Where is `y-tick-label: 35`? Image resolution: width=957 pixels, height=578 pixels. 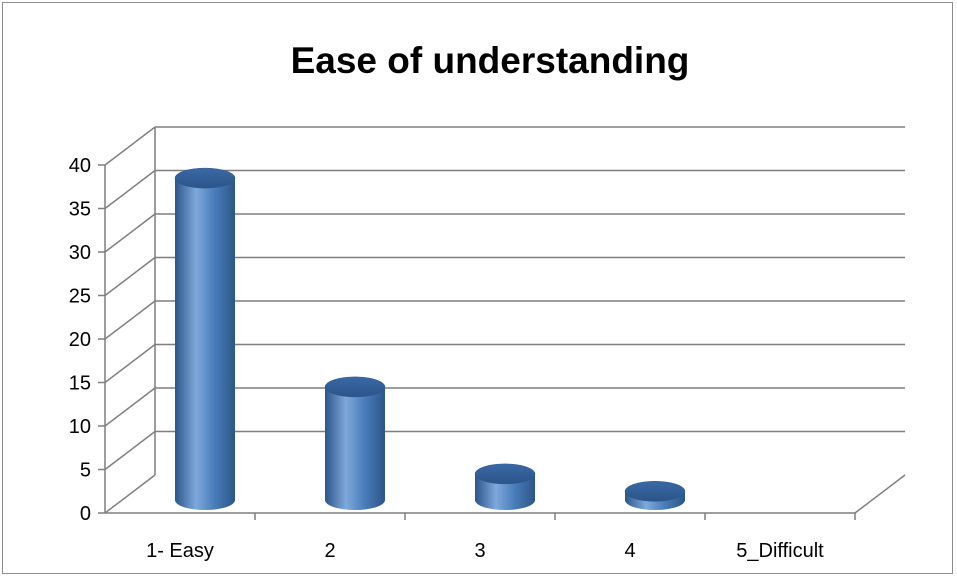
y-tick-label: 35 is located at coordinates (80, 210).